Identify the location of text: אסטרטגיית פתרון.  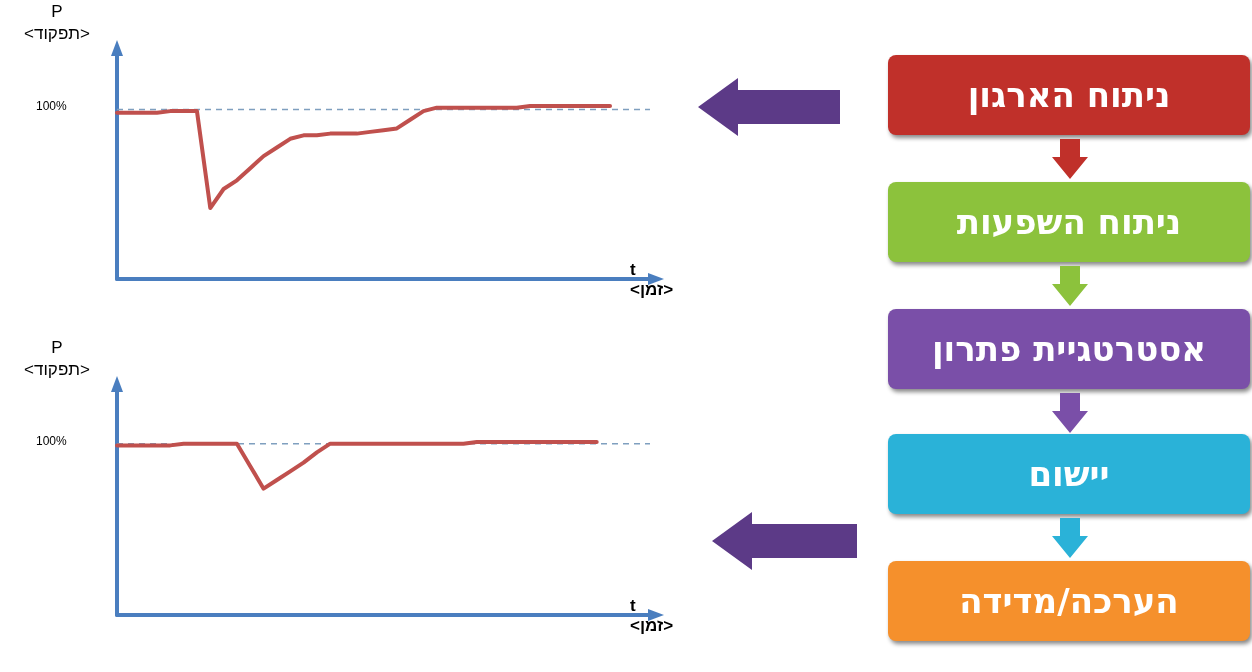
(1069, 349).